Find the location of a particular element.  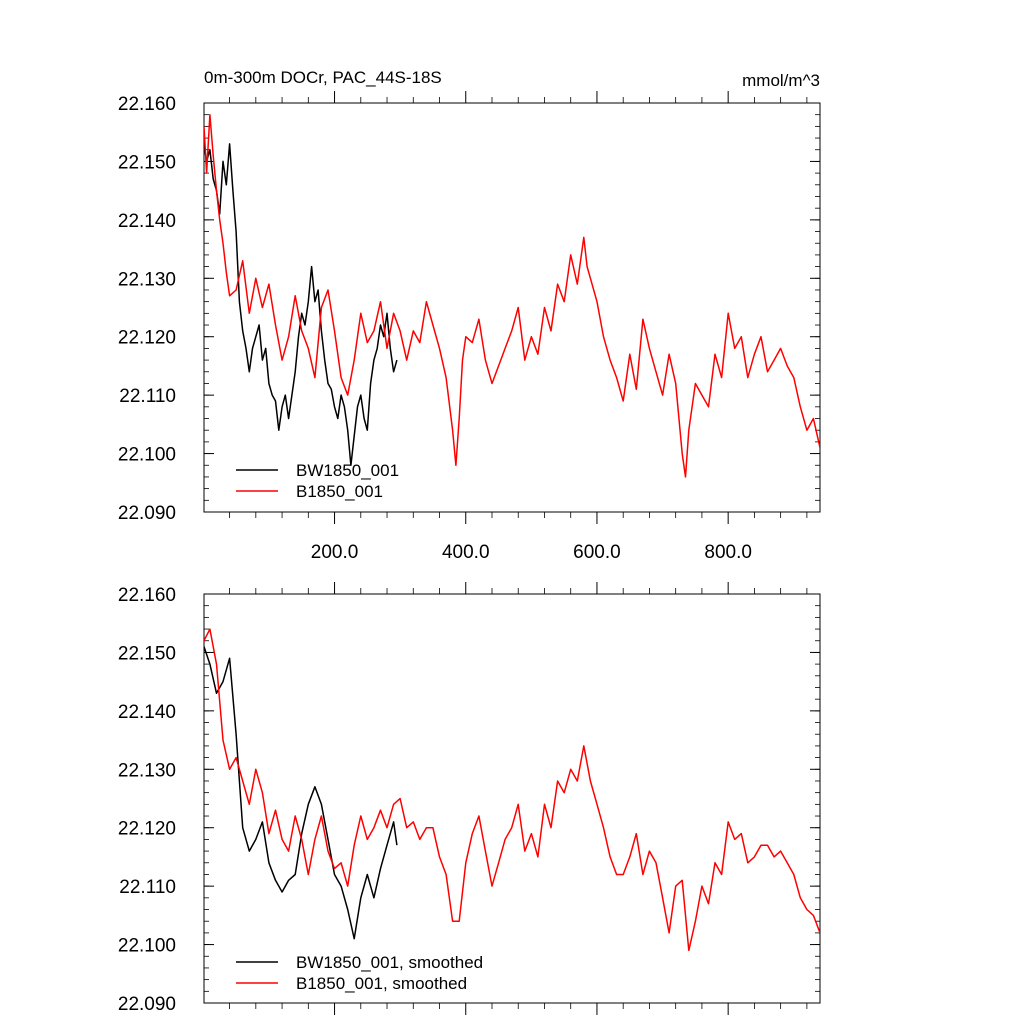

legend-label: BW1850_001, smoothed is located at coordinates (389, 962).